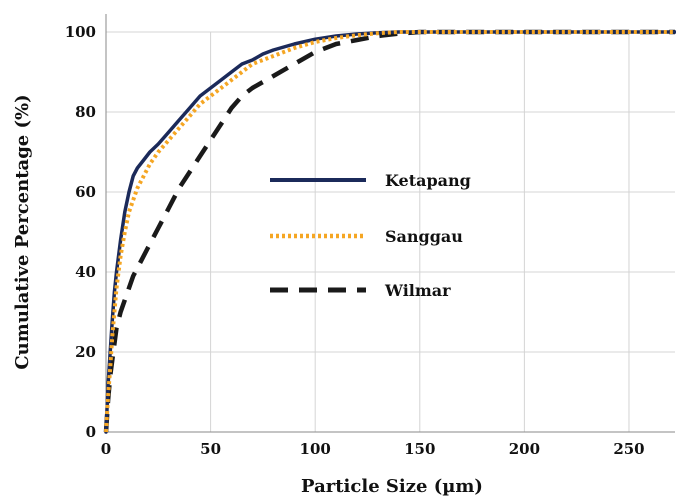 The image size is (676, 499). What do you see at coordinates (91, 432) in the screenshot?
I see `y-tick-label: 0` at bounding box center [91, 432].